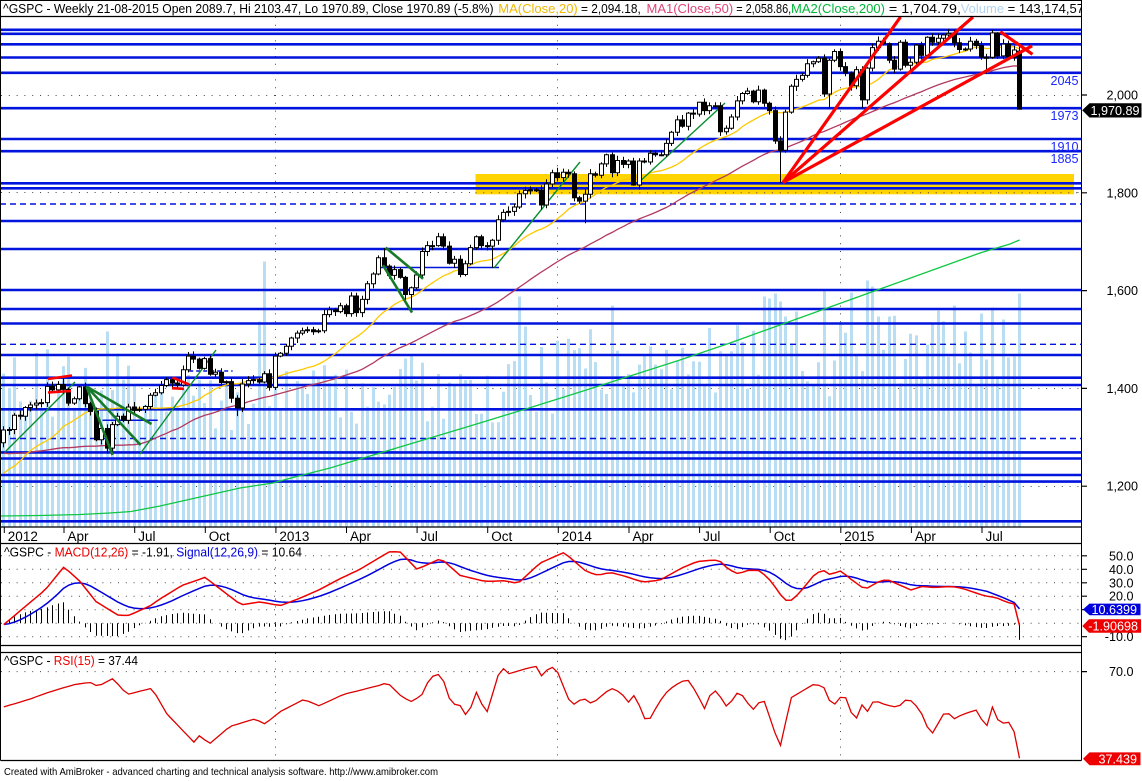  I want to click on svg-text: 1973, so click(1064, 116).